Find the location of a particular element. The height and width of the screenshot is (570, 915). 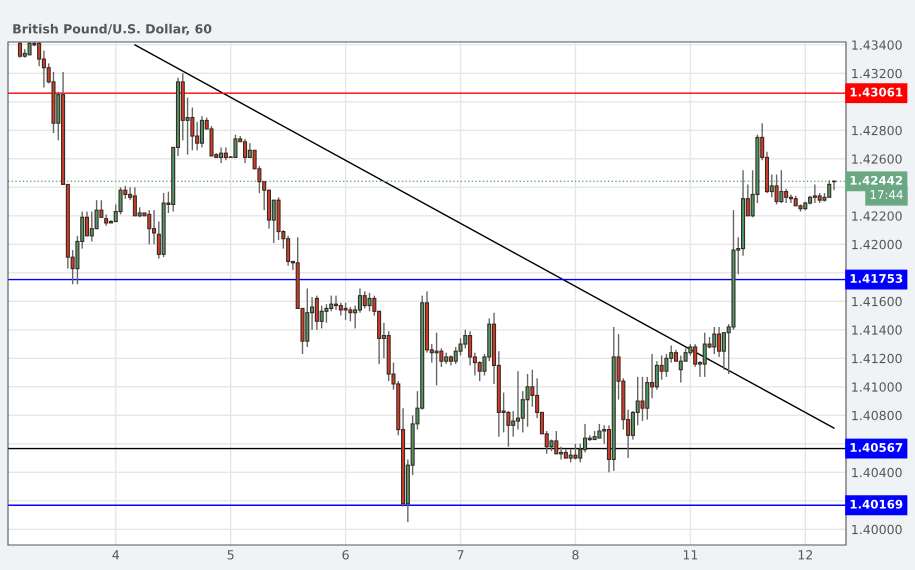

y-tick-label: 1.42000 is located at coordinates (877, 245).